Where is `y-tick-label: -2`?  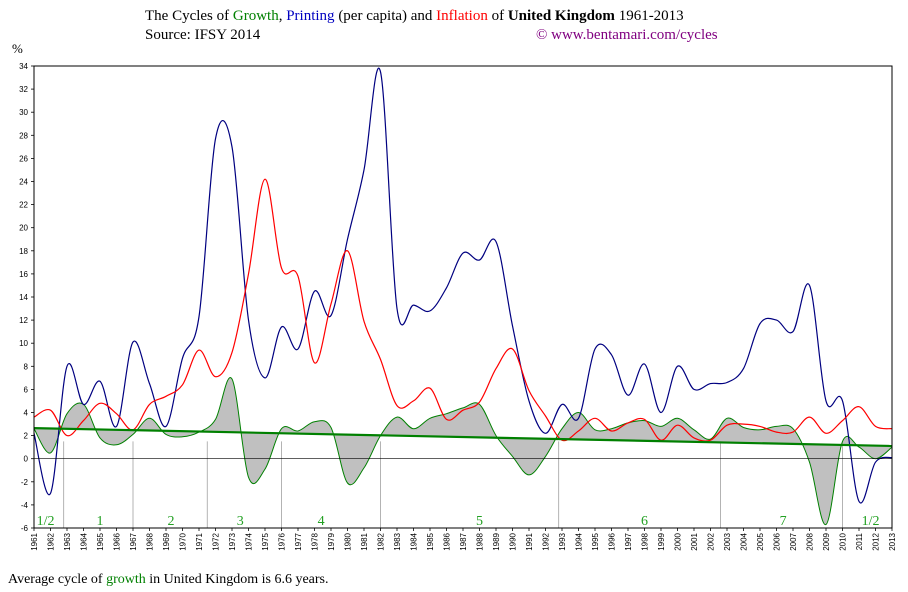
y-tick-label: -2 is located at coordinates (25, 482).